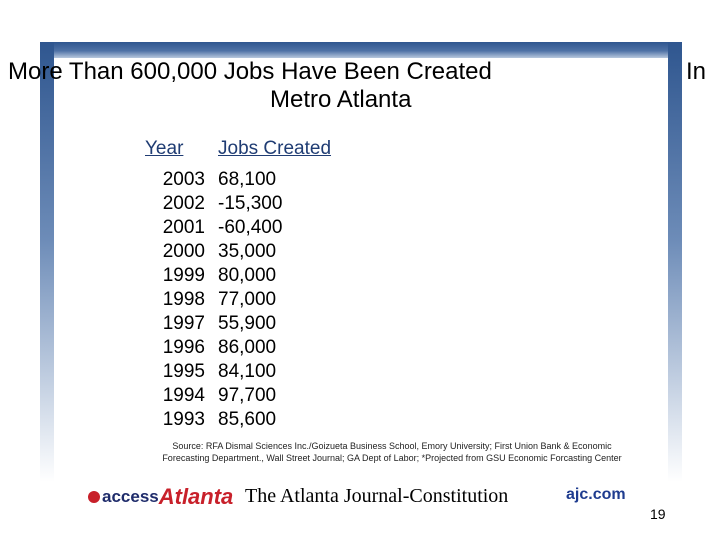 This screenshot has height=540, width=720. I want to click on table-row: 2002 -15,300, so click(270, 204).